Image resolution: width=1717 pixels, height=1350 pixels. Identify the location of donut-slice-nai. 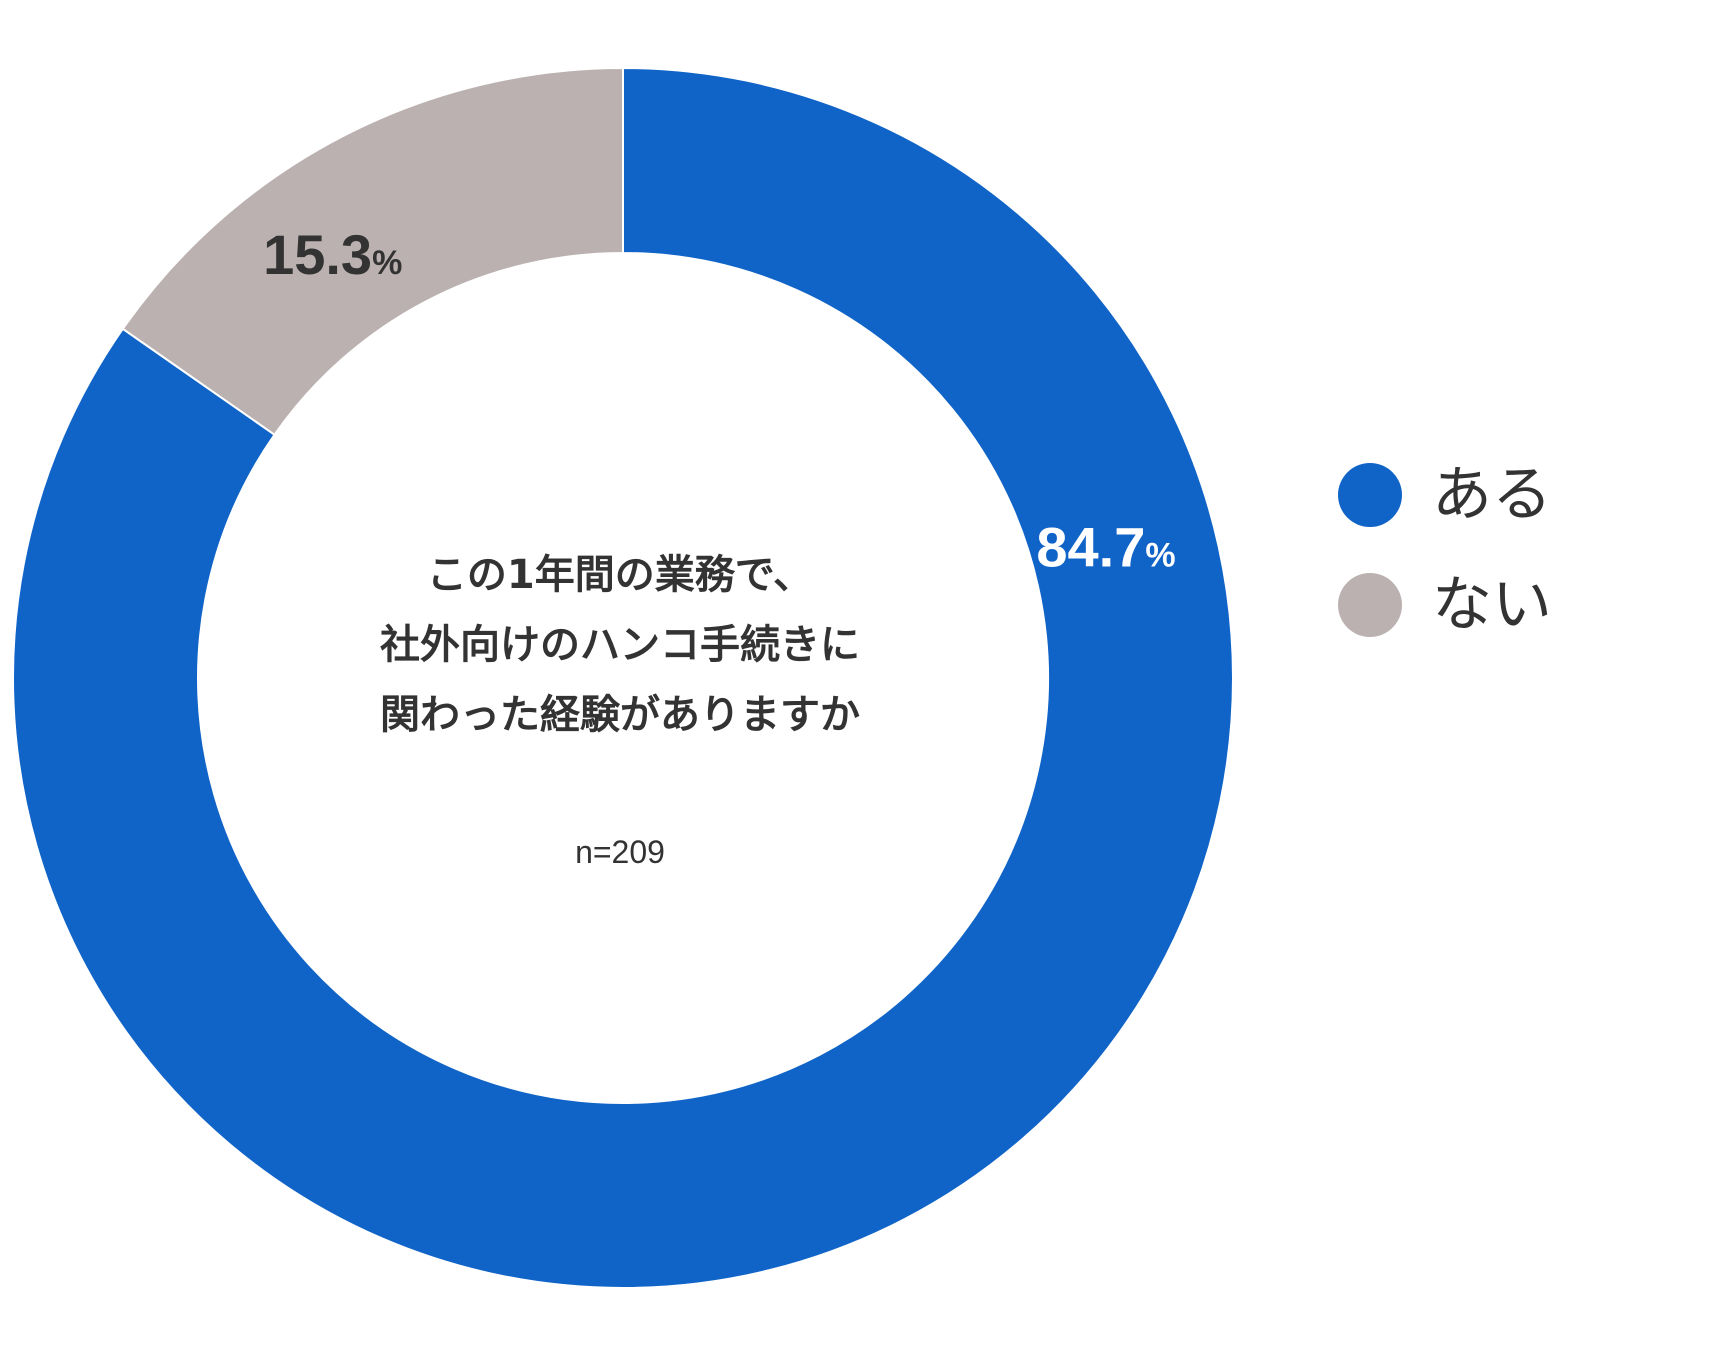
(372, 251).